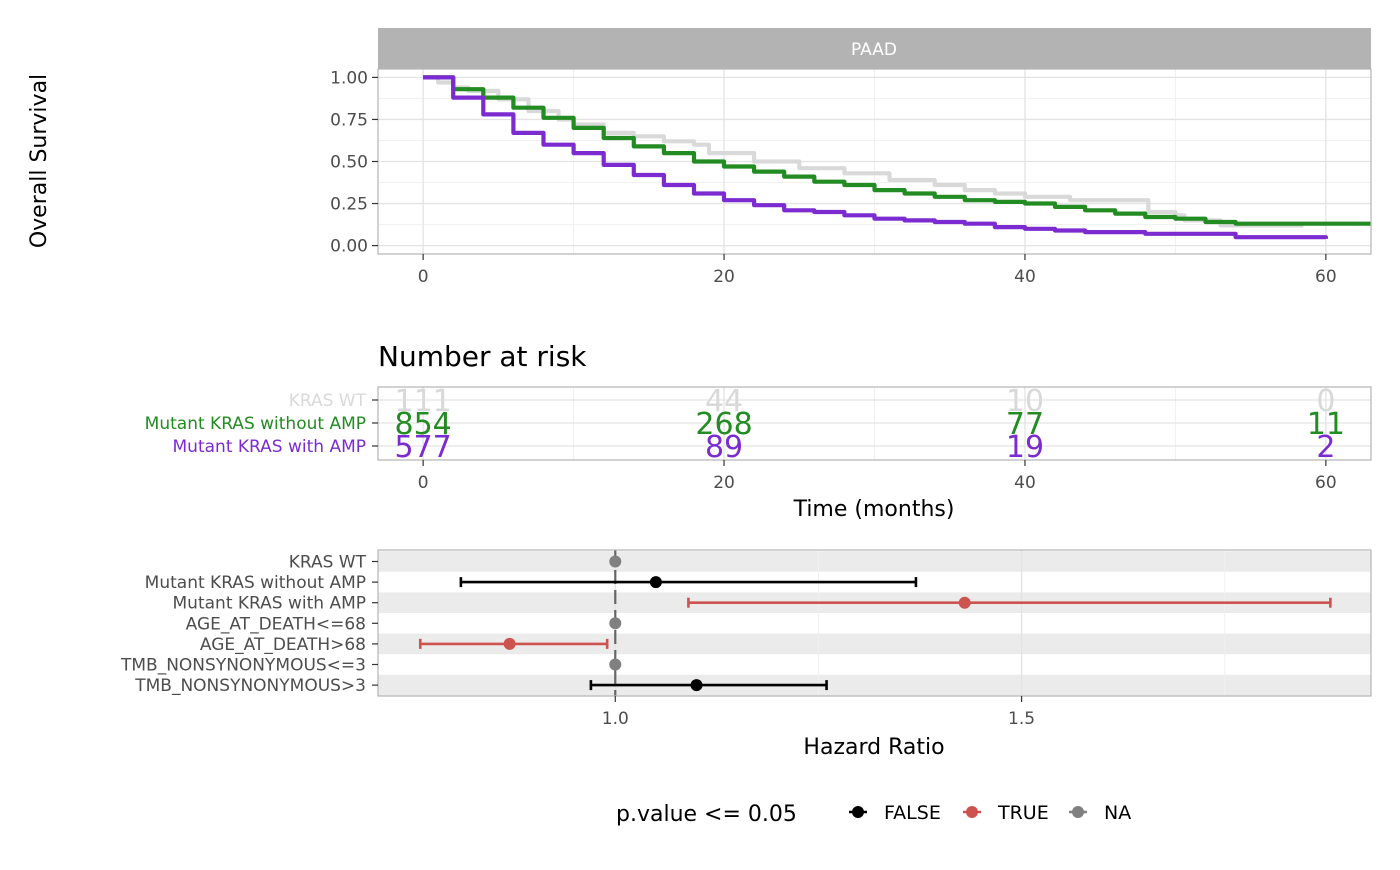  I want to click on forest-x-tick-label: 1.0, so click(615, 719).